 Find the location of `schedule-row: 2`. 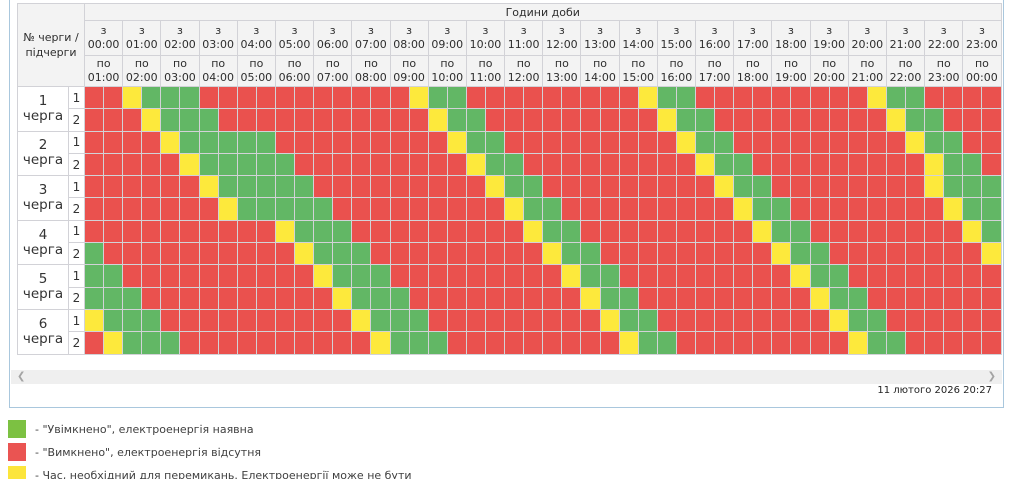

schedule-row: 2 is located at coordinates (510, 298).